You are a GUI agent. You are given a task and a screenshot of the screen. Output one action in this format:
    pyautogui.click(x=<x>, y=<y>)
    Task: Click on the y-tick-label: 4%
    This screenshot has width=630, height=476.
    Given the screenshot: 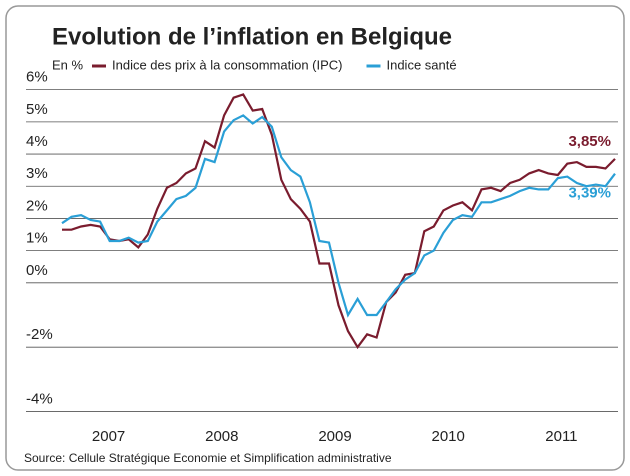 What is the action you would take?
    pyautogui.click(x=37, y=141)
    